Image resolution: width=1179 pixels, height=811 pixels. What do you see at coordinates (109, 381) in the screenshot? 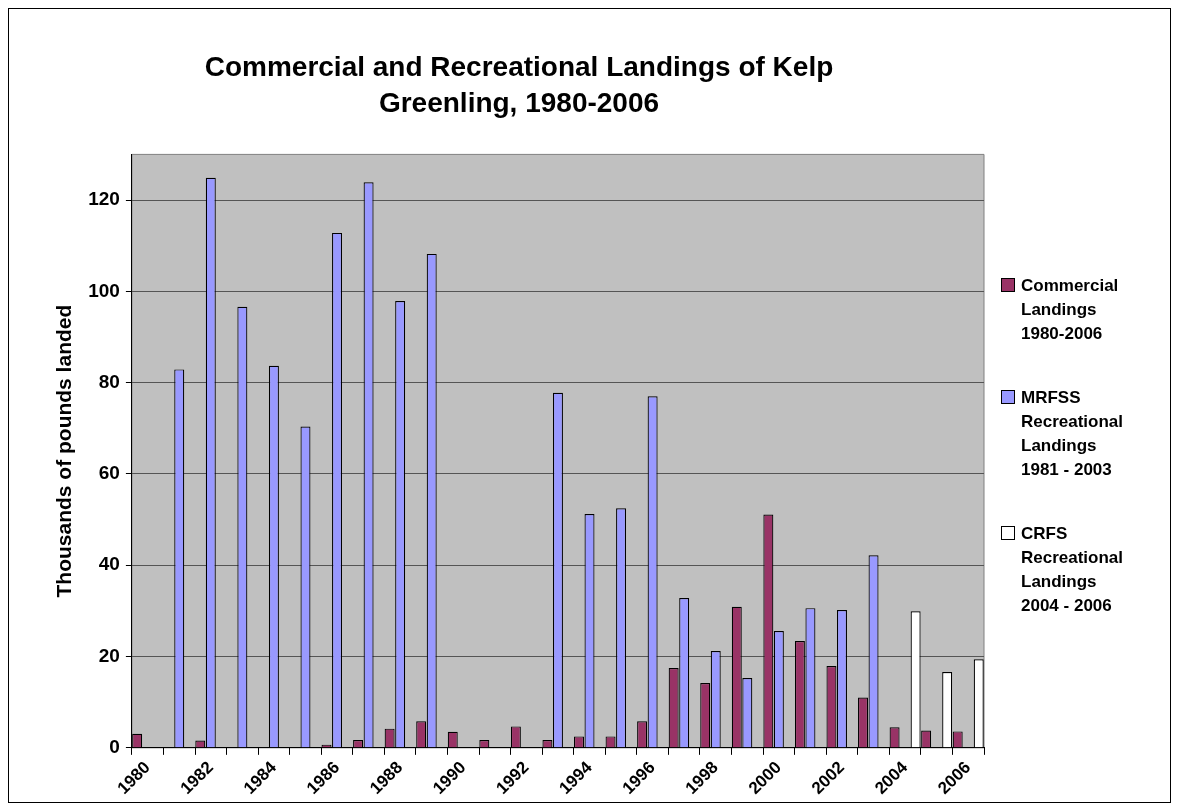
I see `y-tick-label: 80` at bounding box center [109, 381].